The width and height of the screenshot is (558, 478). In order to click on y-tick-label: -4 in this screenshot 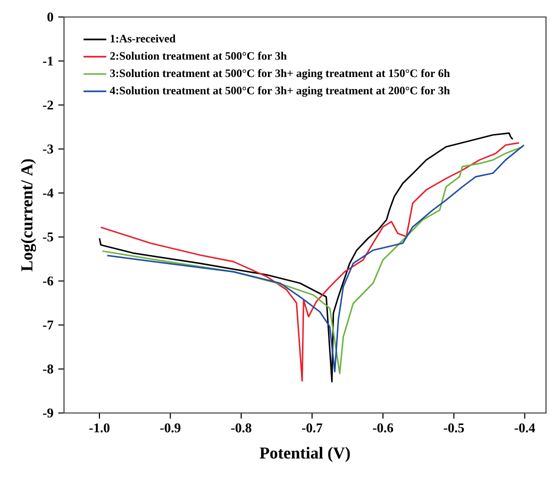, I will do `click(48, 193)`.